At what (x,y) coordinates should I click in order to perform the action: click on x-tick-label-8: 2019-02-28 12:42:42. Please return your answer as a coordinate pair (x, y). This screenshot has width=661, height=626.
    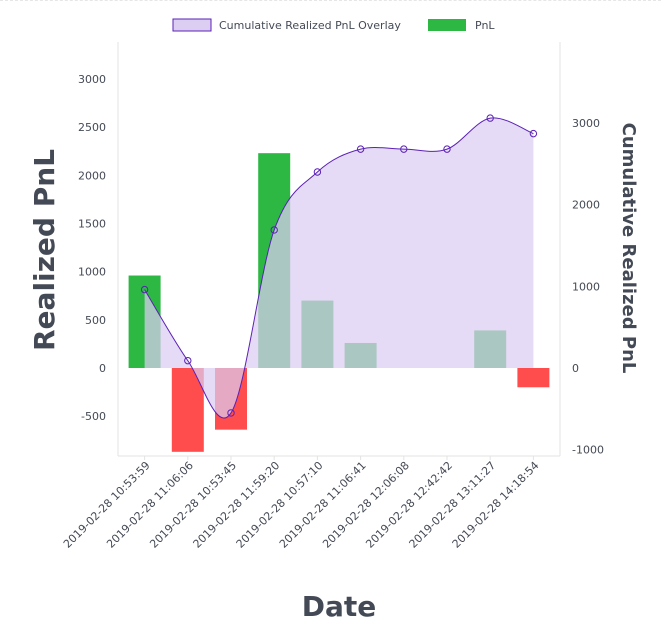
    Looking at the image, I should click on (409, 505).